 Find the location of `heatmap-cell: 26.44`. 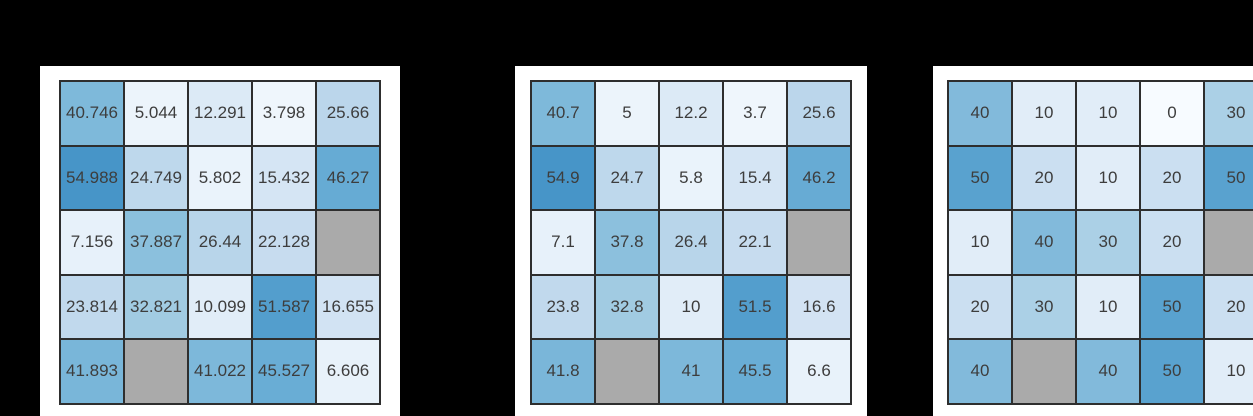

heatmap-cell: 26.44 is located at coordinates (220, 242).